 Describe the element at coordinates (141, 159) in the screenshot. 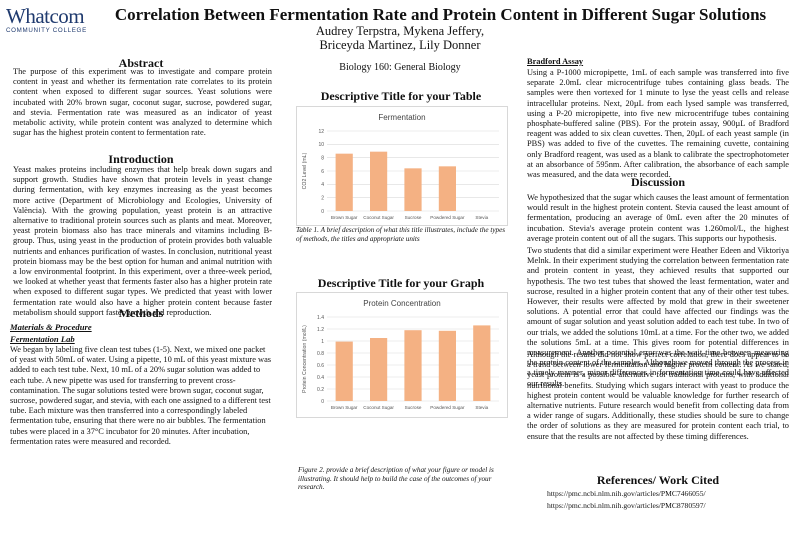

I see `introduction-heading: Introduction` at that location.